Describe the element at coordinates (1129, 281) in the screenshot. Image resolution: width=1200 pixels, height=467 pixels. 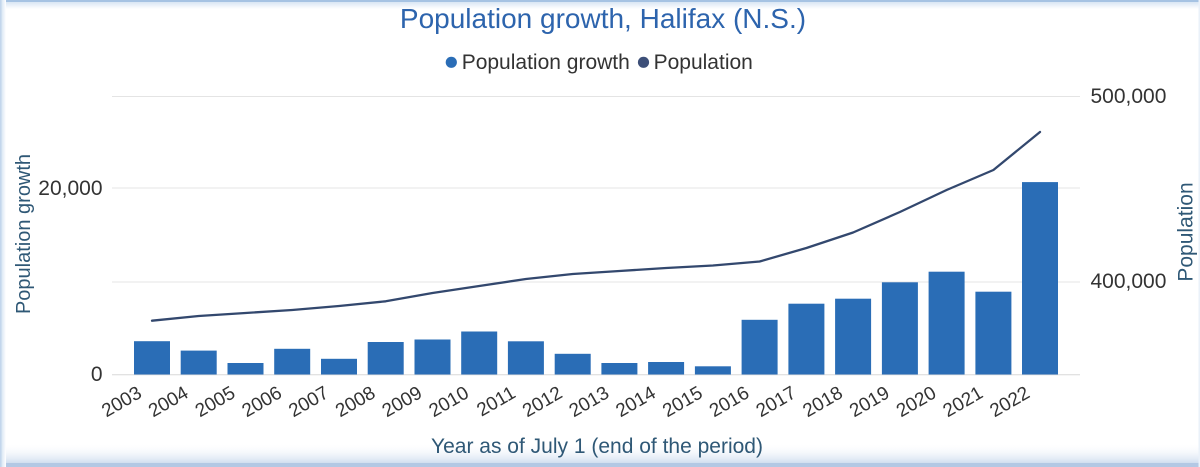
I see `svg-text: 400,000` at that location.